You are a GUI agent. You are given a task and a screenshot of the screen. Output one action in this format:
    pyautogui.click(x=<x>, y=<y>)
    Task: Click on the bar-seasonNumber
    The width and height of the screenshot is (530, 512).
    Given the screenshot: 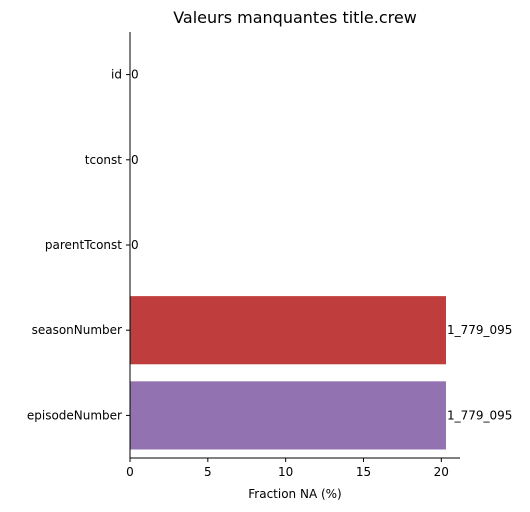 What is the action you would take?
    pyautogui.click(x=288, y=330)
    